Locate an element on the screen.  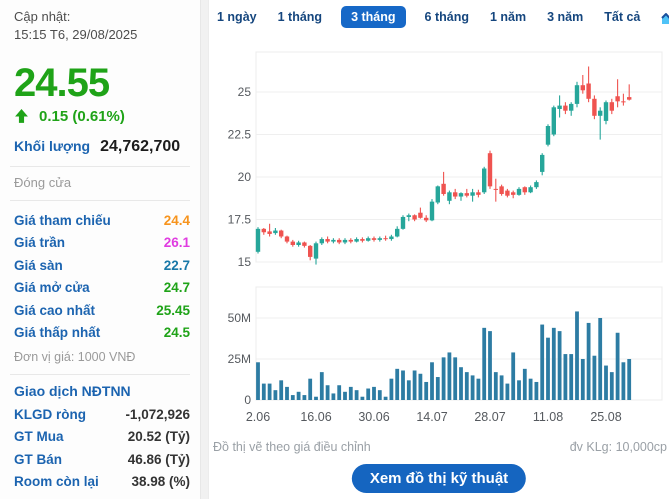
stat-row-low: Giá thấp nhất 24.5 is located at coordinates (102, 333).